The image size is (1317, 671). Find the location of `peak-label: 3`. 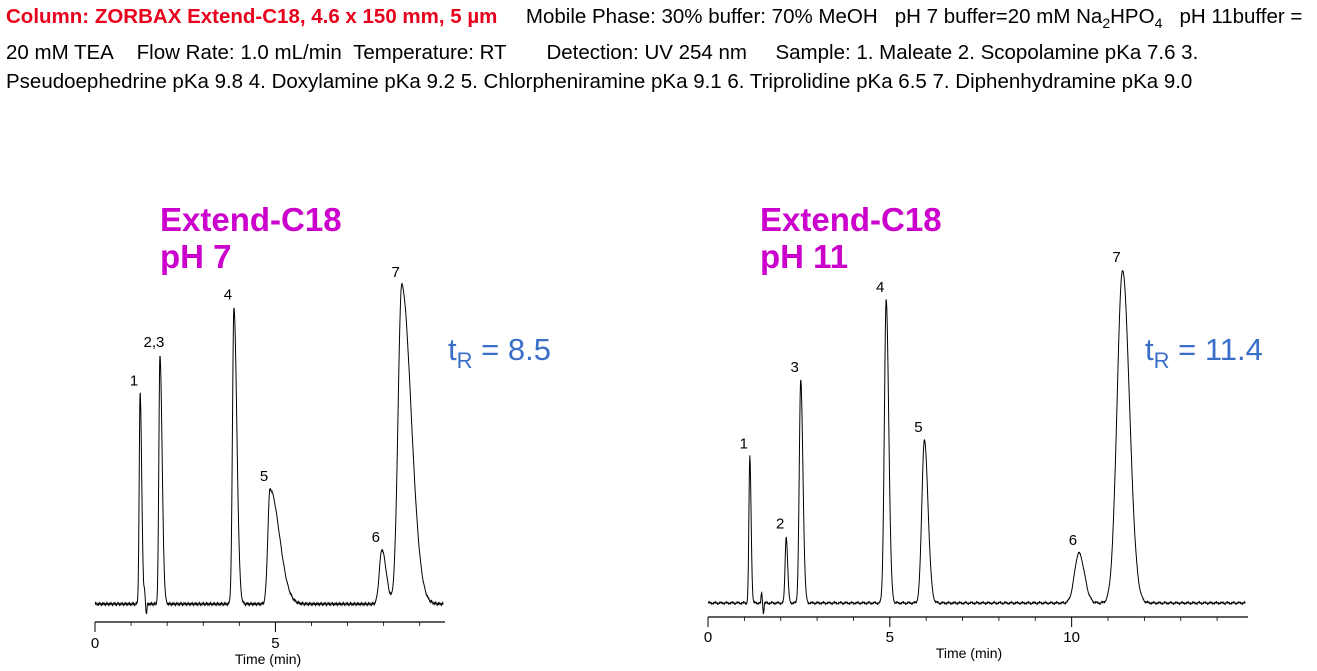

peak-label: 3 is located at coordinates (795, 367).